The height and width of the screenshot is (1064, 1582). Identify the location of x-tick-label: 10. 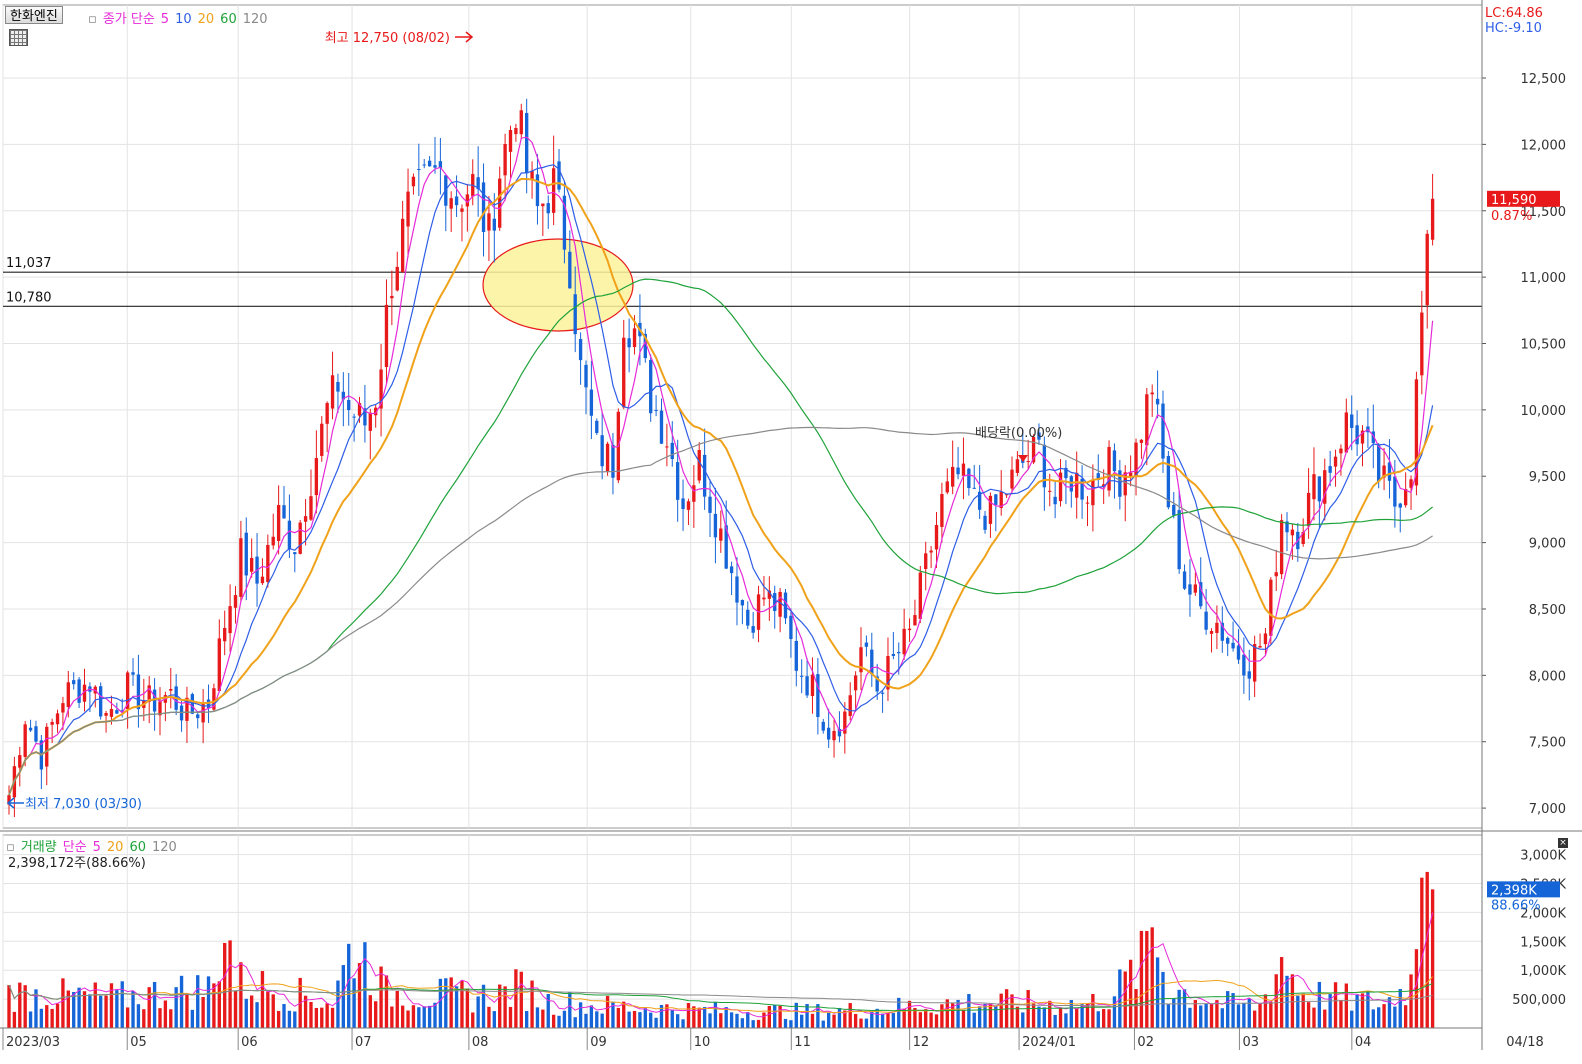
(702, 1042).